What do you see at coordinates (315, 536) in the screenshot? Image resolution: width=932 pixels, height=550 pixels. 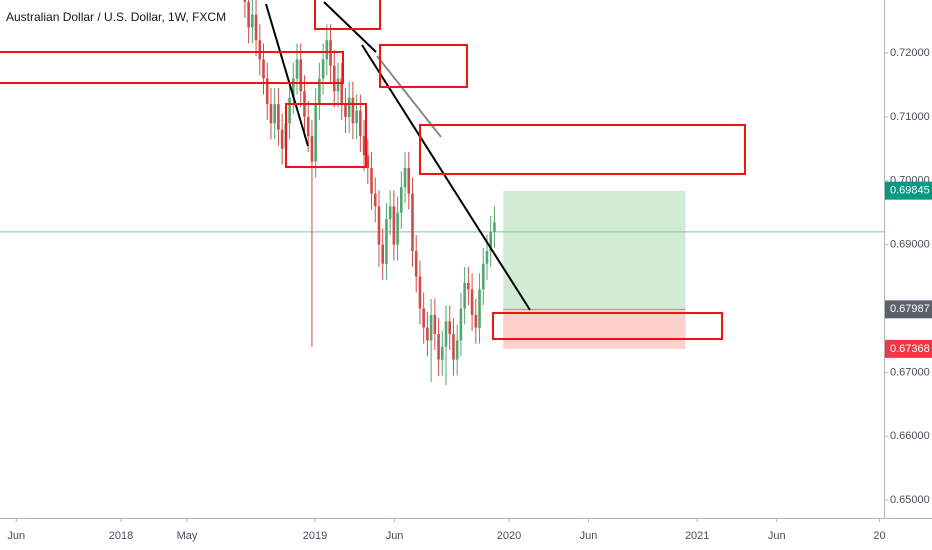 I see `x-tick-label: 2019` at bounding box center [315, 536].